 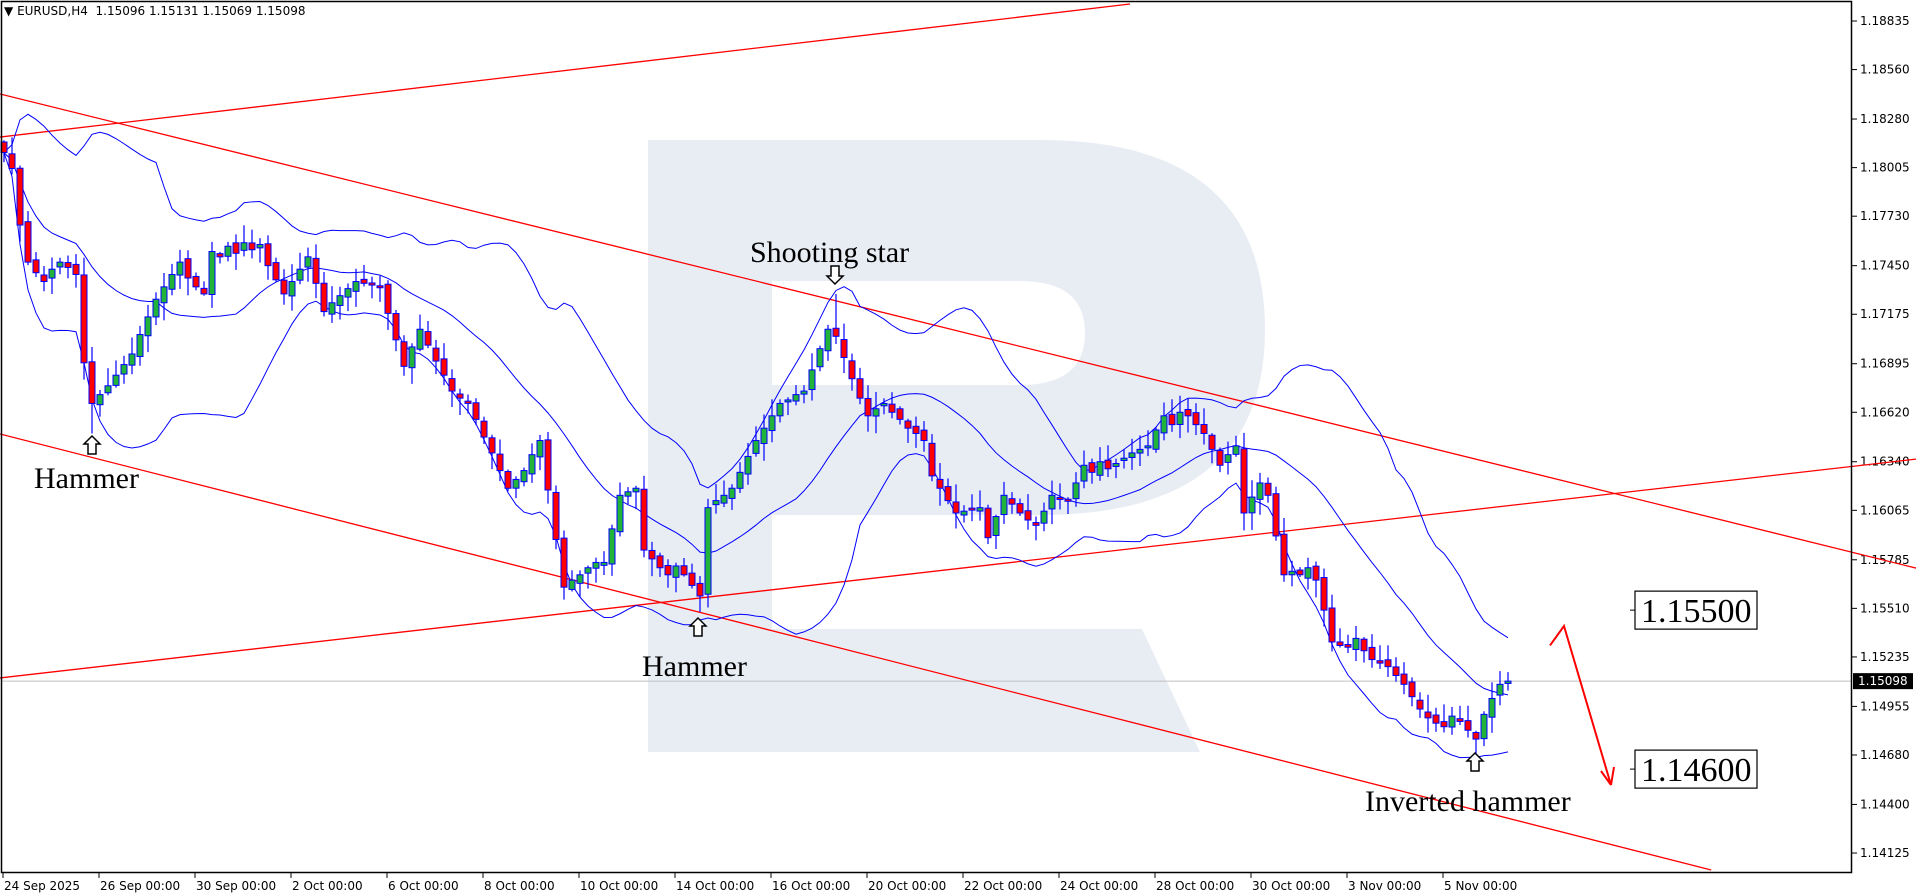 What do you see at coordinates (86, 478) in the screenshot?
I see `pattern-label: Hammer` at bounding box center [86, 478].